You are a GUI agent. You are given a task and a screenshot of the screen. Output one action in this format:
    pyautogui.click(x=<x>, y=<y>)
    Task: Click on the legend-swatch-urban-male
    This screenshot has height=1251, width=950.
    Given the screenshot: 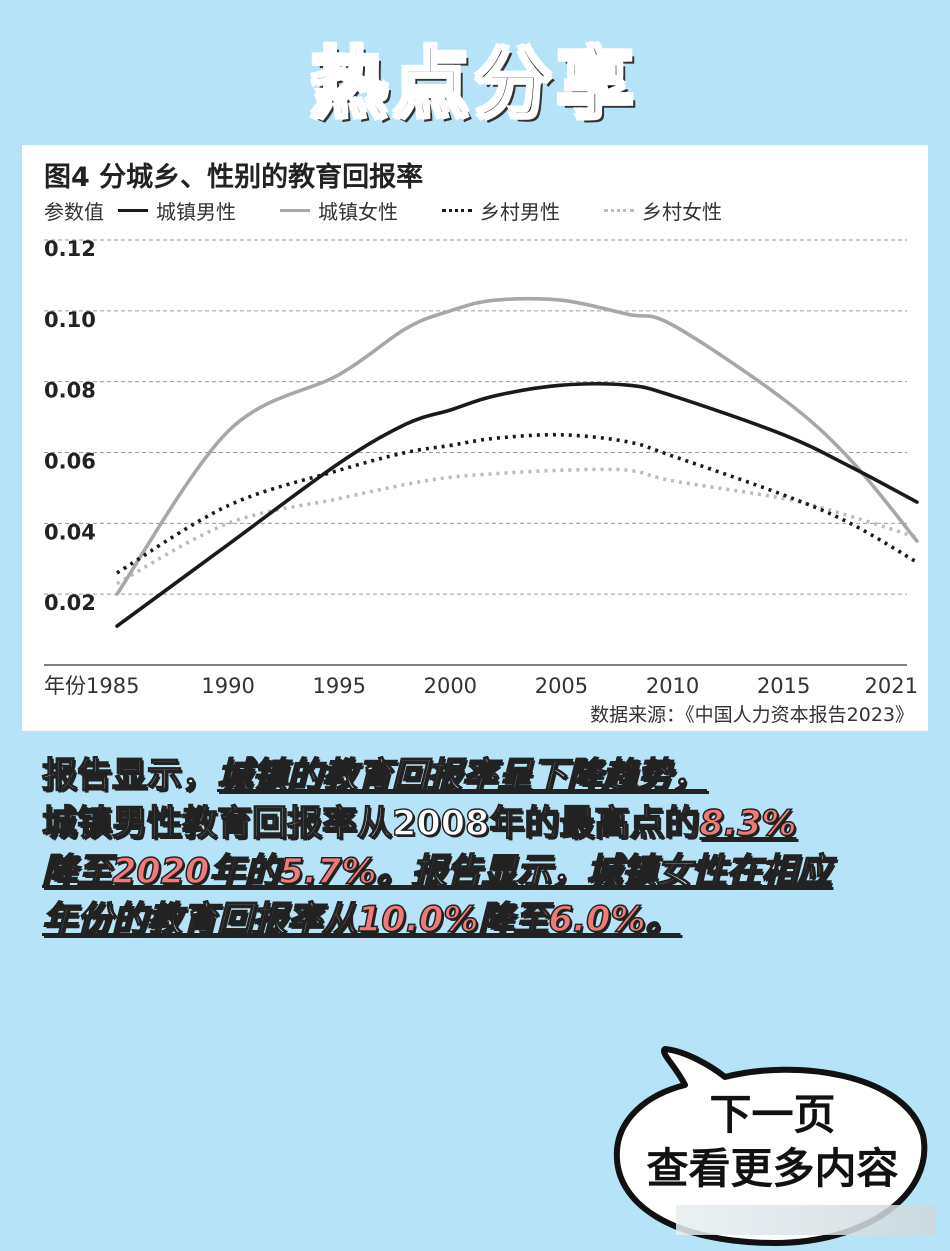 What is the action you would take?
    pyautogui.click(x=133, y=210)
    